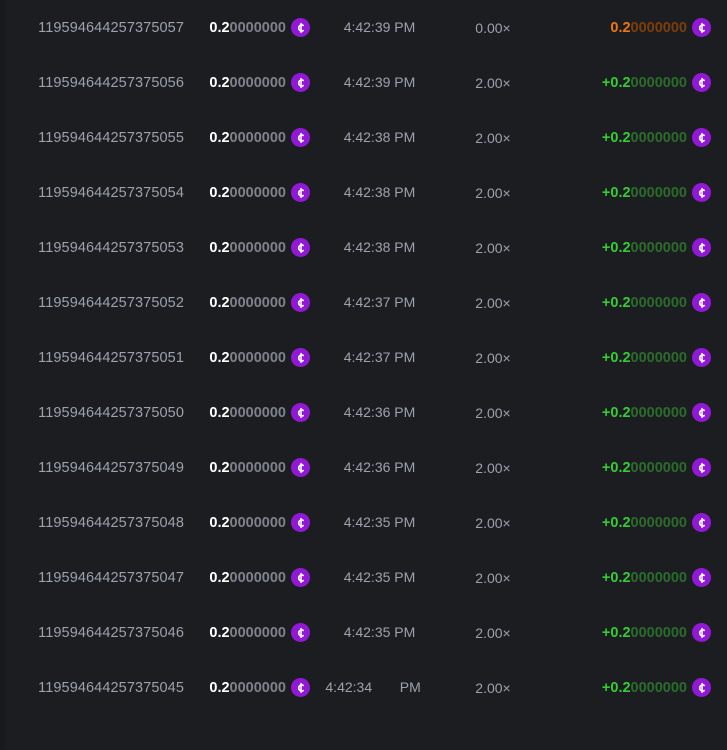  I want to click on bet-amount-cell: 0.20000000, so click(251, 247).